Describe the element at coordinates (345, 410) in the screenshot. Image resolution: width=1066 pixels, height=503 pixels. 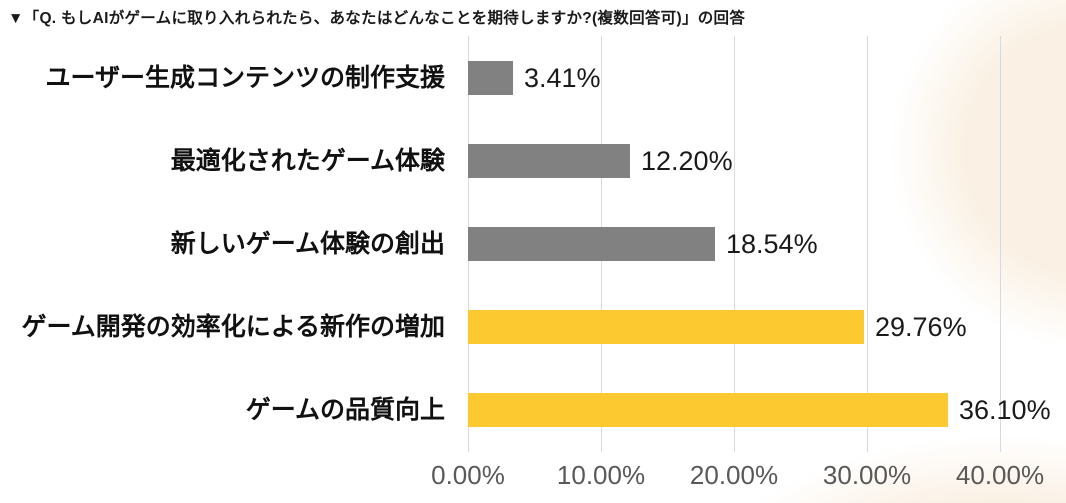
I see `category-label: ゲームの品質向上` at that location.